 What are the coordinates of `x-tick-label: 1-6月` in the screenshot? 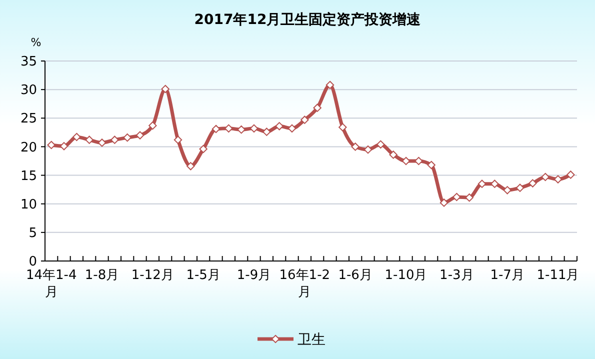 It's located at (355, 275).